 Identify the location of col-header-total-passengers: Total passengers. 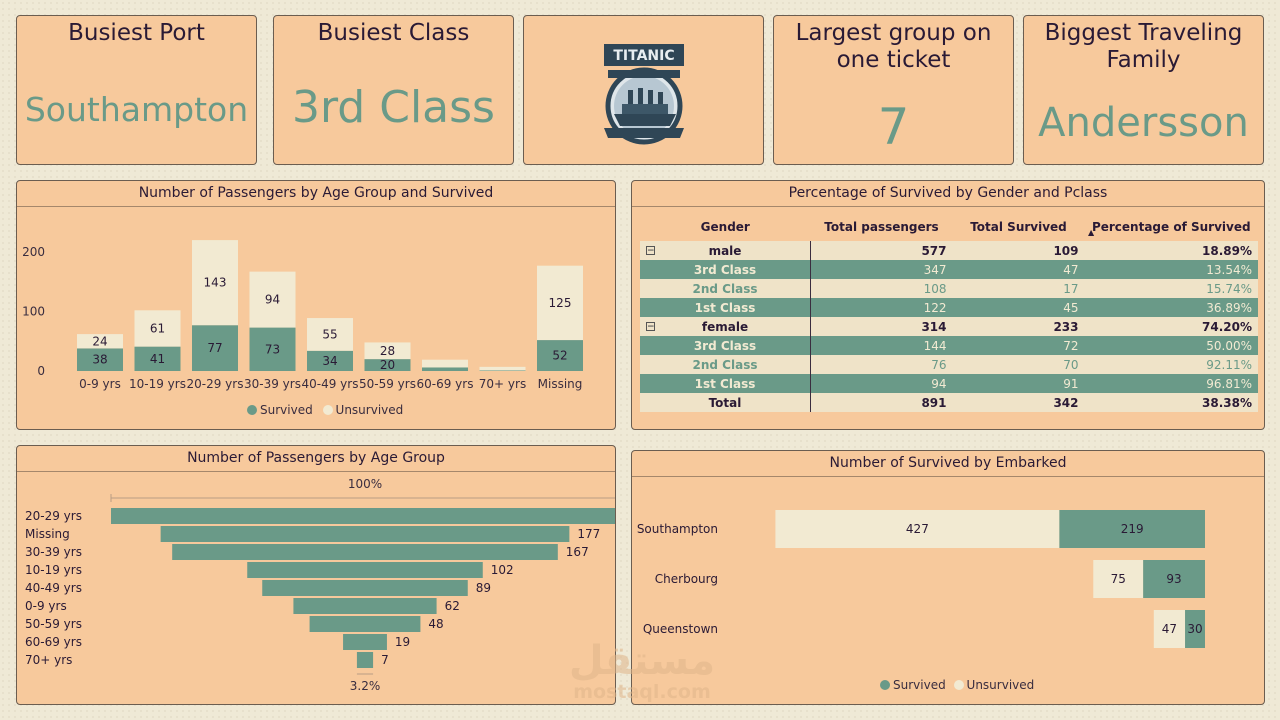
(881, 227).